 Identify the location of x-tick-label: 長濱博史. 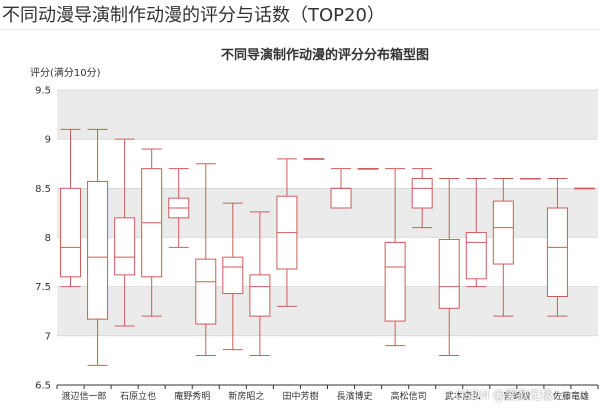
(355, 396).